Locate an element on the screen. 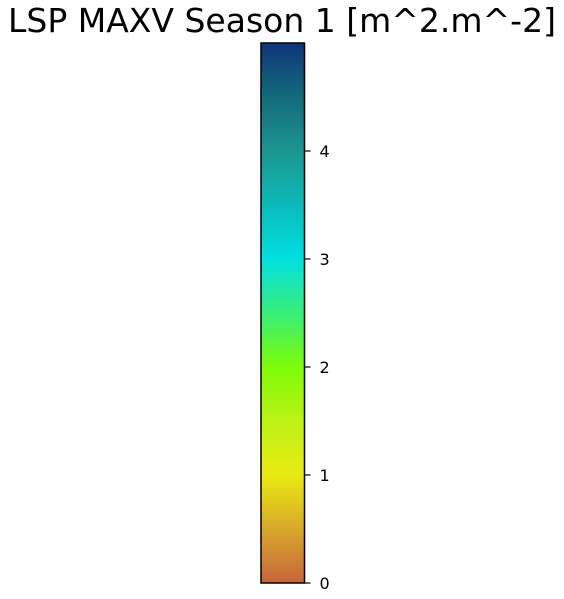 This screenshot has width=564, height=599. colorbar-ticks: 0 1 2 3 4 is located at coordinates (317, 367).